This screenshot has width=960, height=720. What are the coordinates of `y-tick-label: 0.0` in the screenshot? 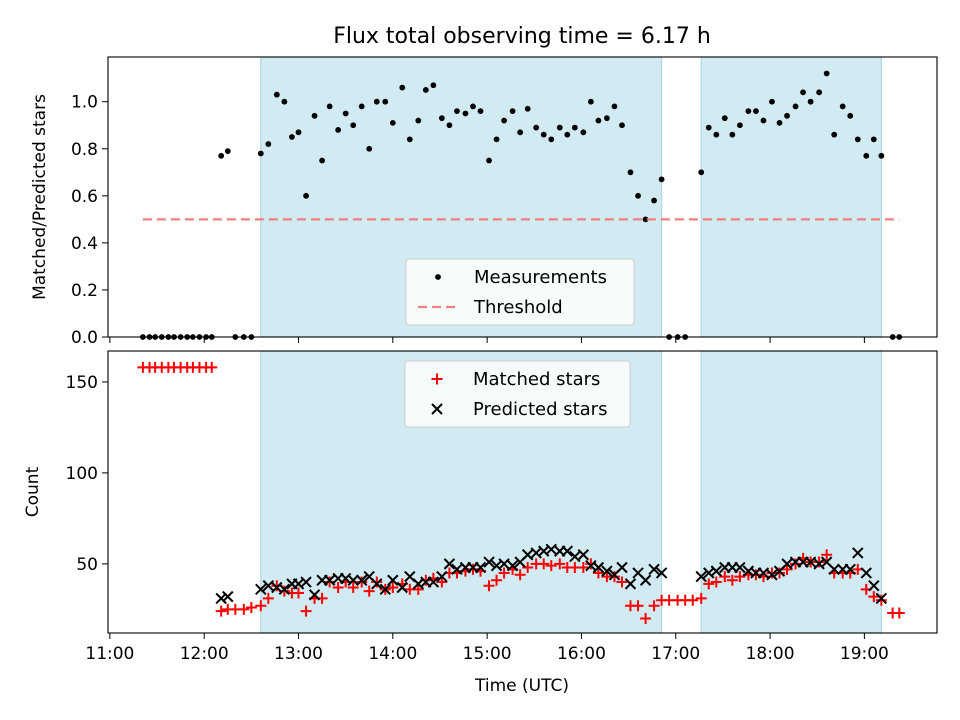 It's located at (84, 338).